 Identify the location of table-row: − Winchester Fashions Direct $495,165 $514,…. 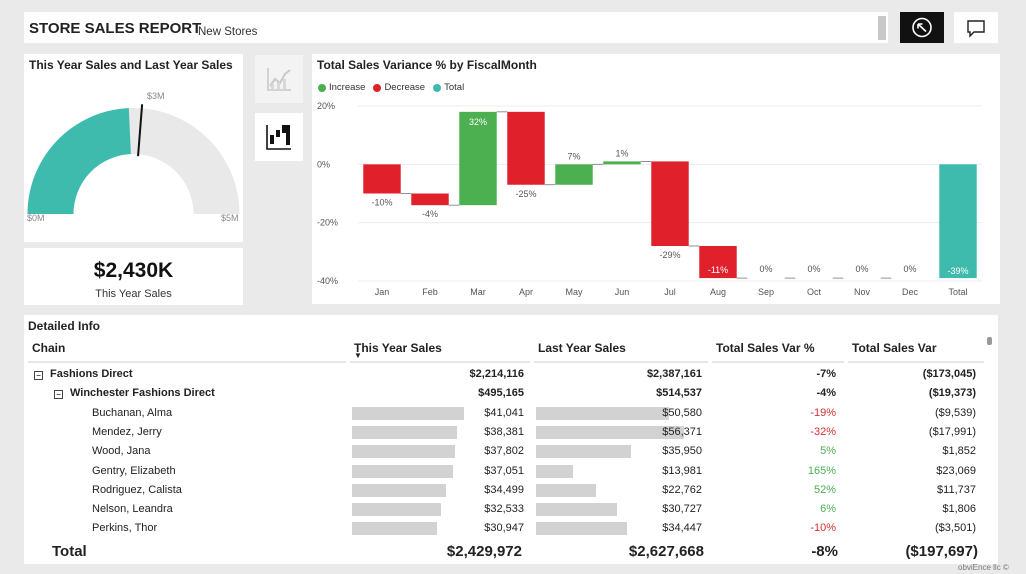
(504, 393).